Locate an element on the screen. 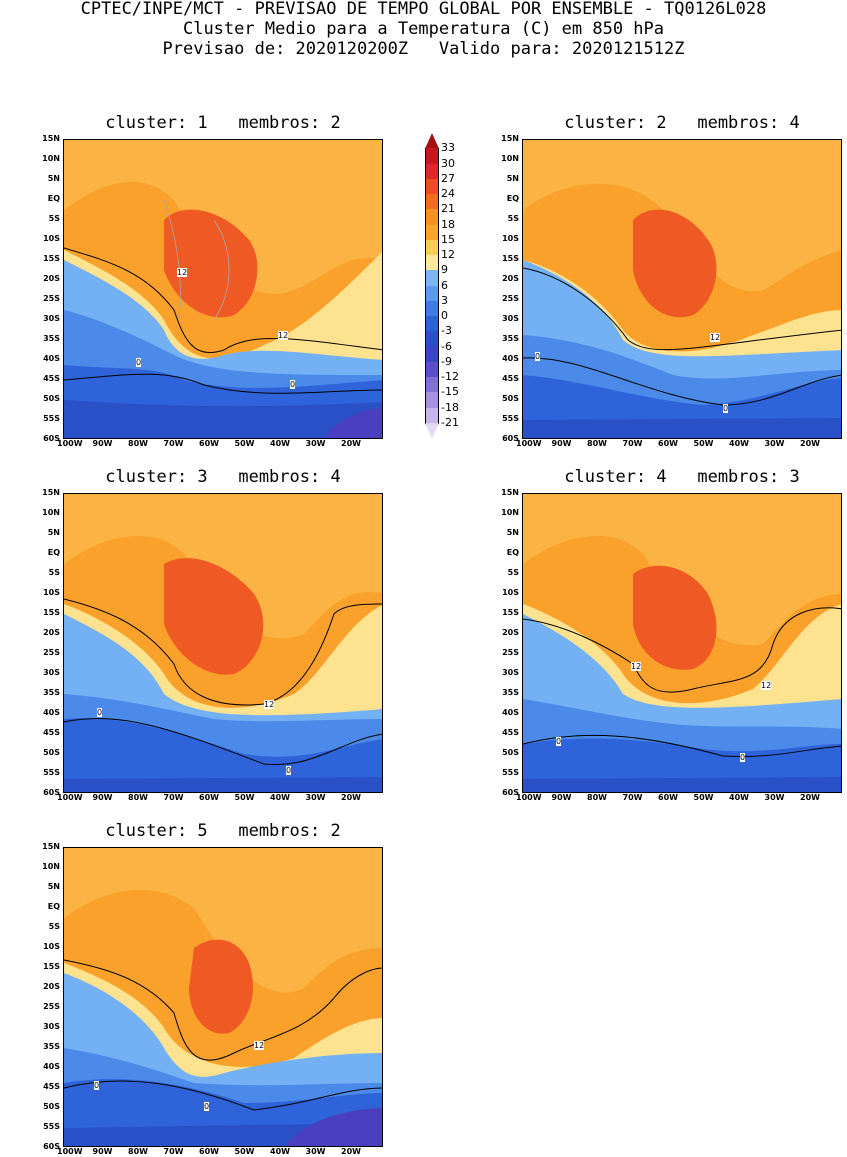  lat-tick-label: 10N is located at coordinates (510, 158).